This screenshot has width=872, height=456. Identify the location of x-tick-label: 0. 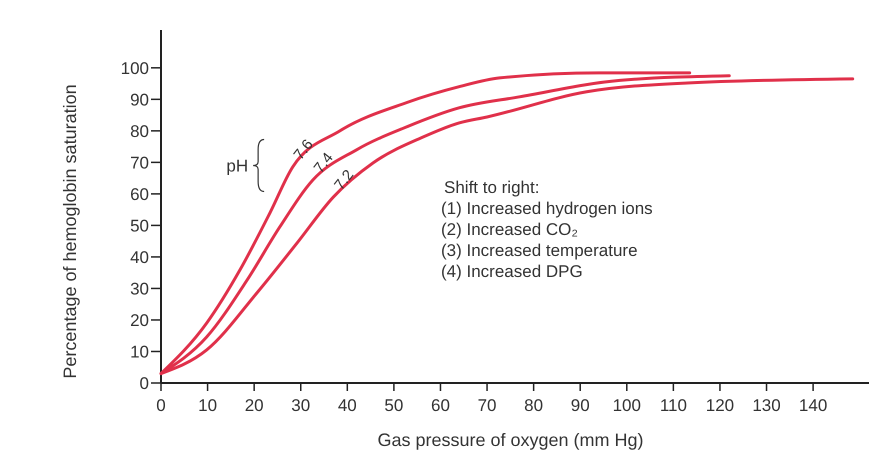
(161, 405).